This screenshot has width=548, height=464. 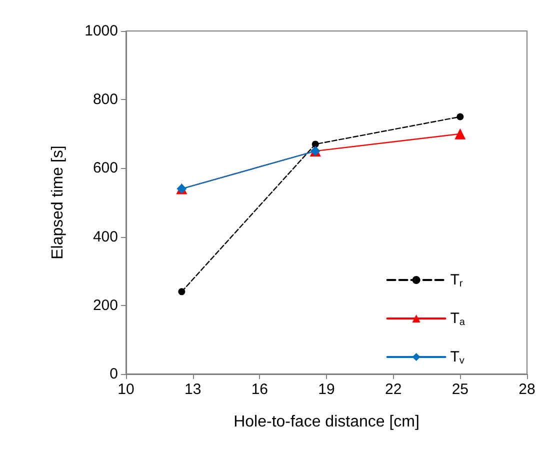 I want to click on x-tick-label: 16, so click(x=259, y=389).